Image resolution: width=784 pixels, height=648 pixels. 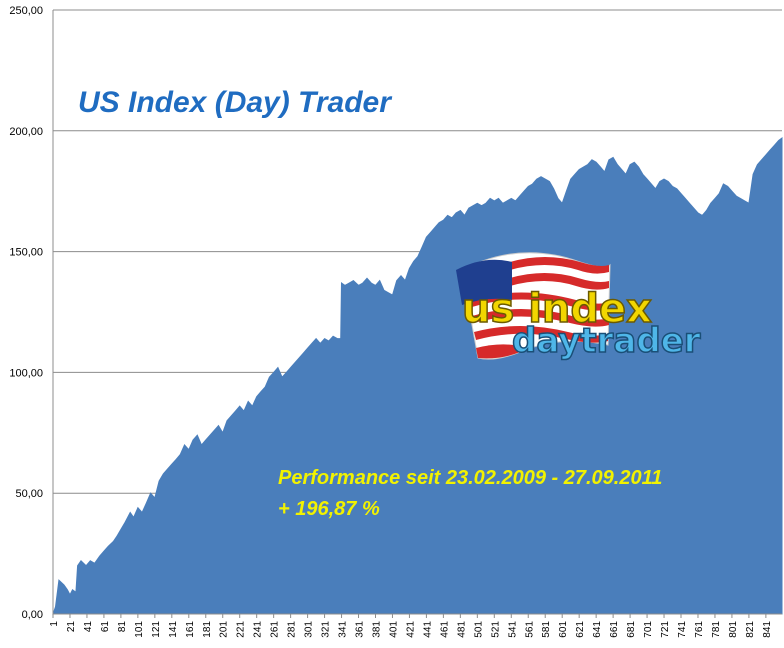 I want to click on x-tick-label: 681, so click(x=631, y=629).